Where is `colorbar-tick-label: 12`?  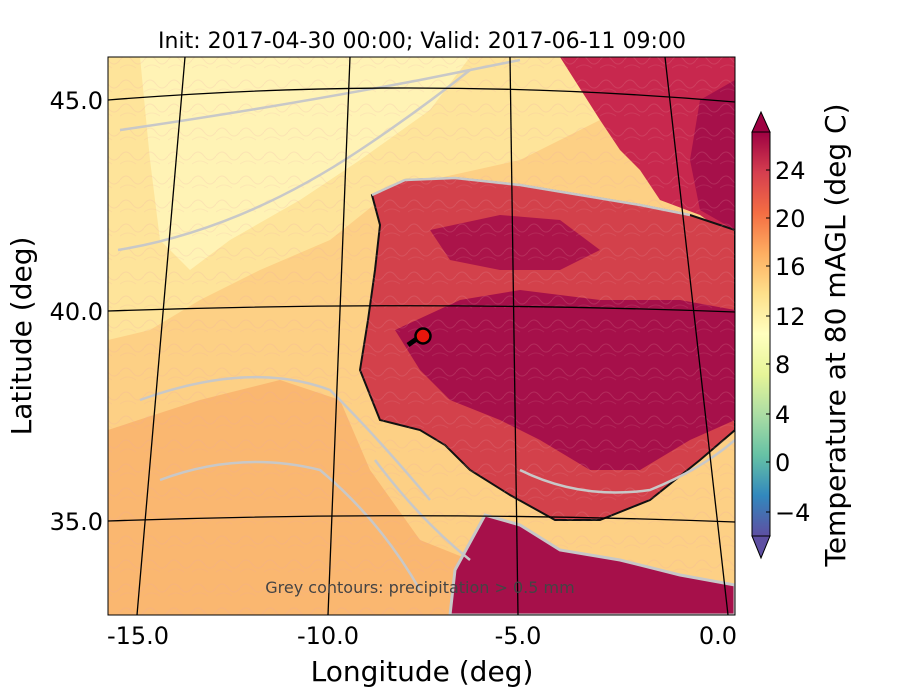
colorbar-tick-label: 12 is located at coordinates (790, 317).